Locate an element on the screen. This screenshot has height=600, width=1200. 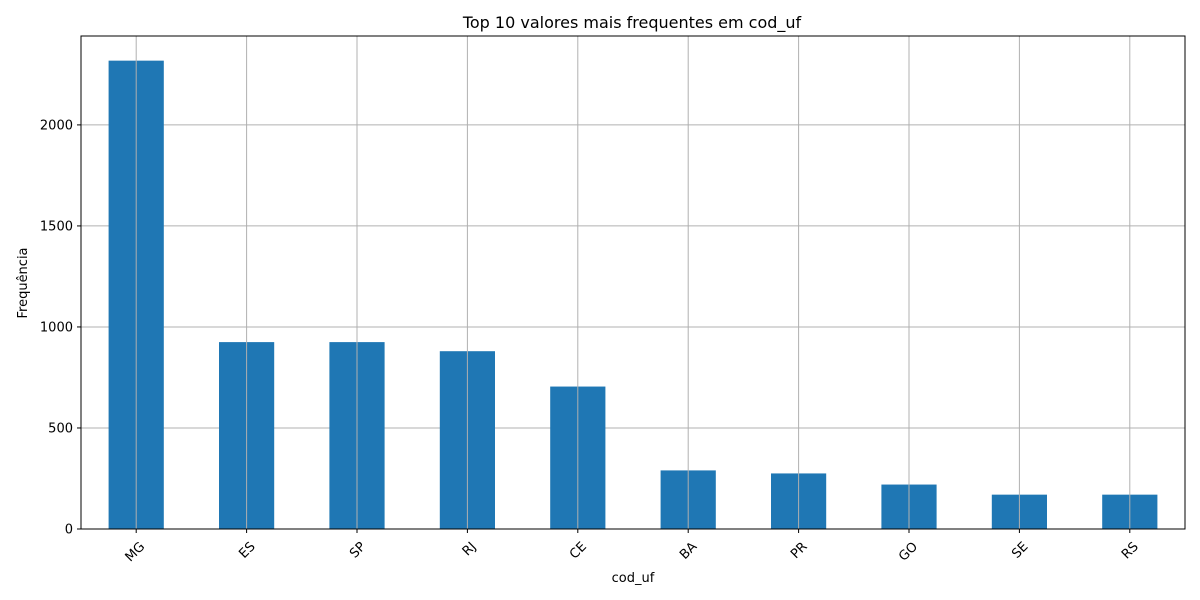
y-tick-label: 500 is located at coordinates (60, 428).